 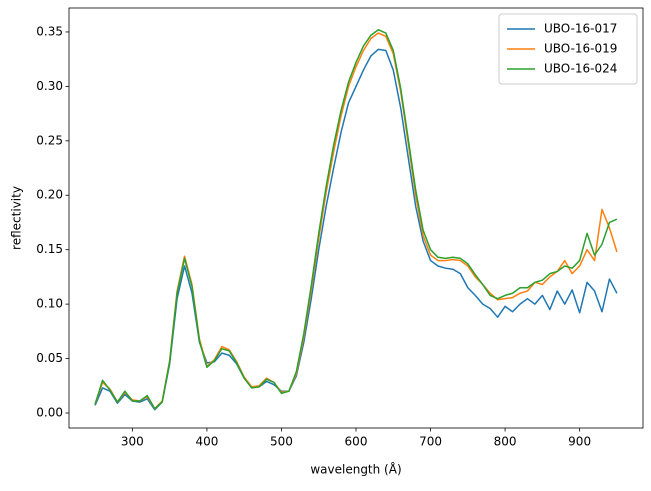 What do you see at coordinates (580, 49) in the screenshot?
I see `legend-label: UBO-16-019` at bounding box center [580, 49].